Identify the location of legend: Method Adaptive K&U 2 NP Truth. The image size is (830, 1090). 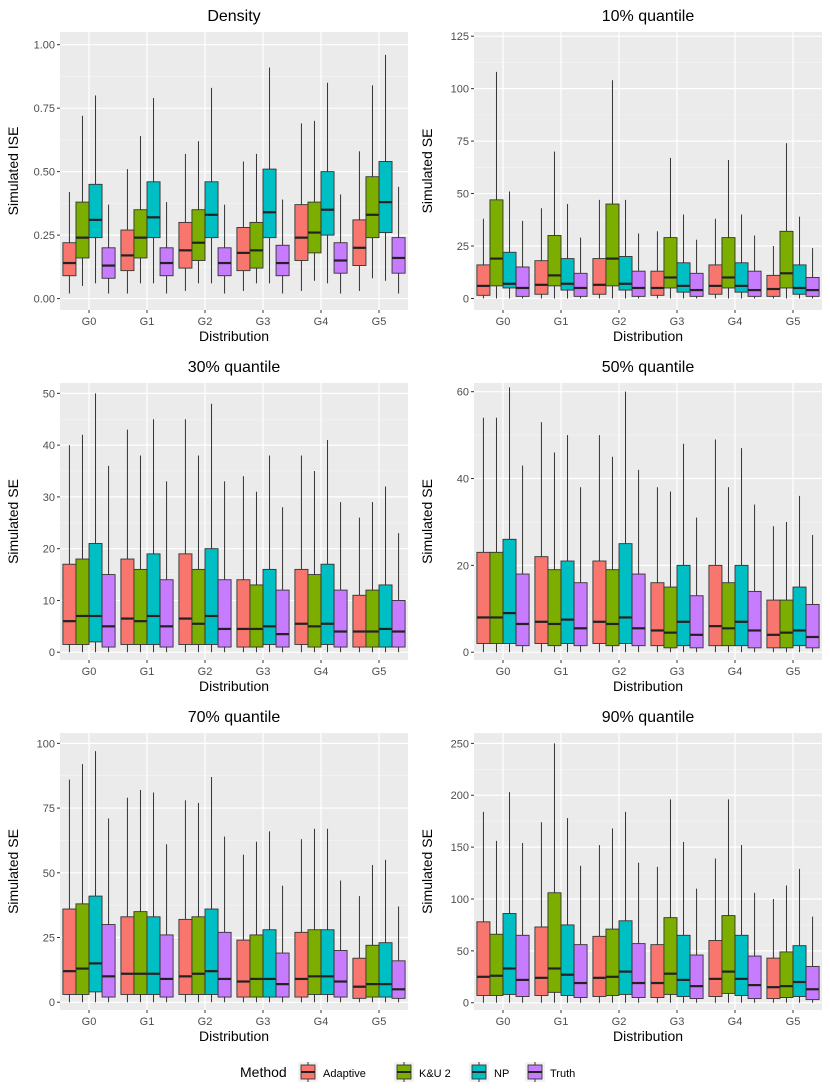
(407, 1072).